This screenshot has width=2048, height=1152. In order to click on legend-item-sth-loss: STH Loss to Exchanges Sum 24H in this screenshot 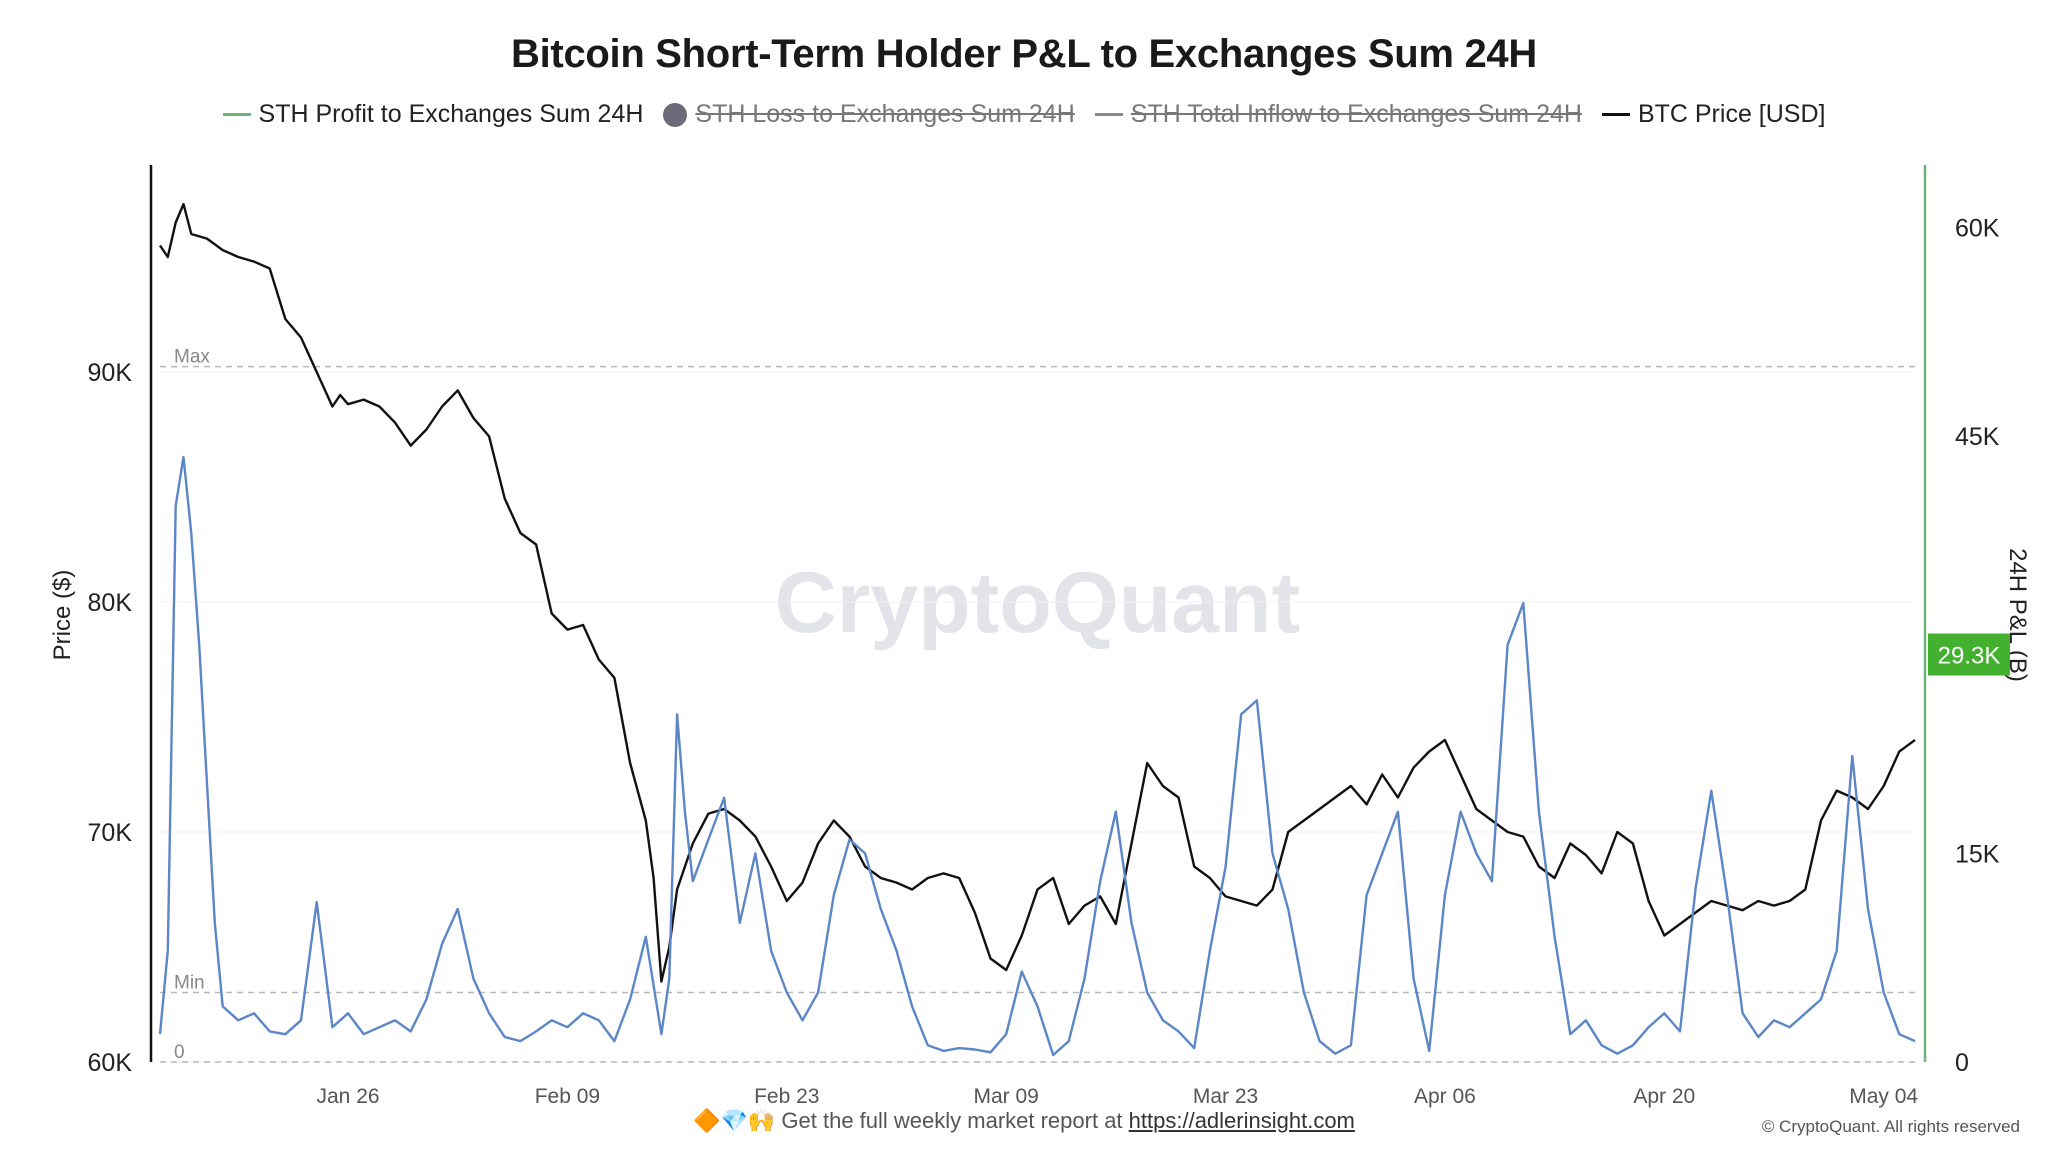, I will do `click(869, 114)`.